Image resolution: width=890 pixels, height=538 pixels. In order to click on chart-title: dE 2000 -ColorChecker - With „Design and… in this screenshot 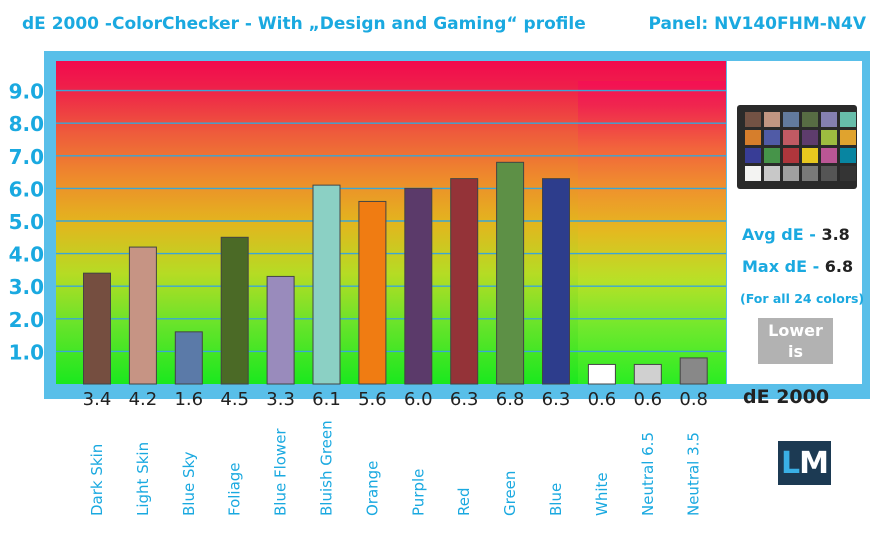, I will do `click(304, 24)`.